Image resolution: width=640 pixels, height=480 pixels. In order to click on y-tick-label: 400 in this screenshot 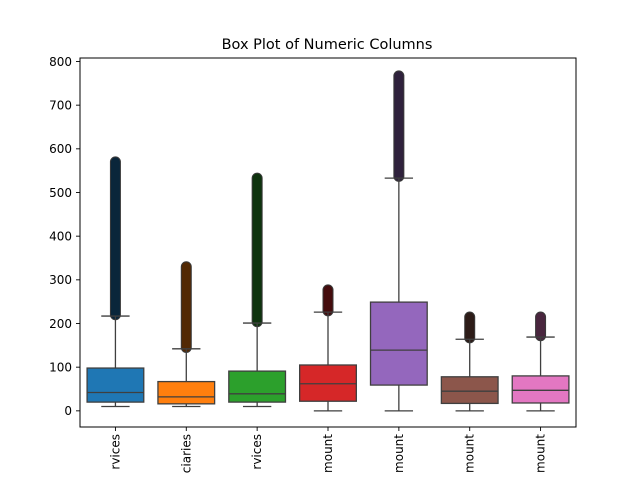, I will do `click(60, 236)`.